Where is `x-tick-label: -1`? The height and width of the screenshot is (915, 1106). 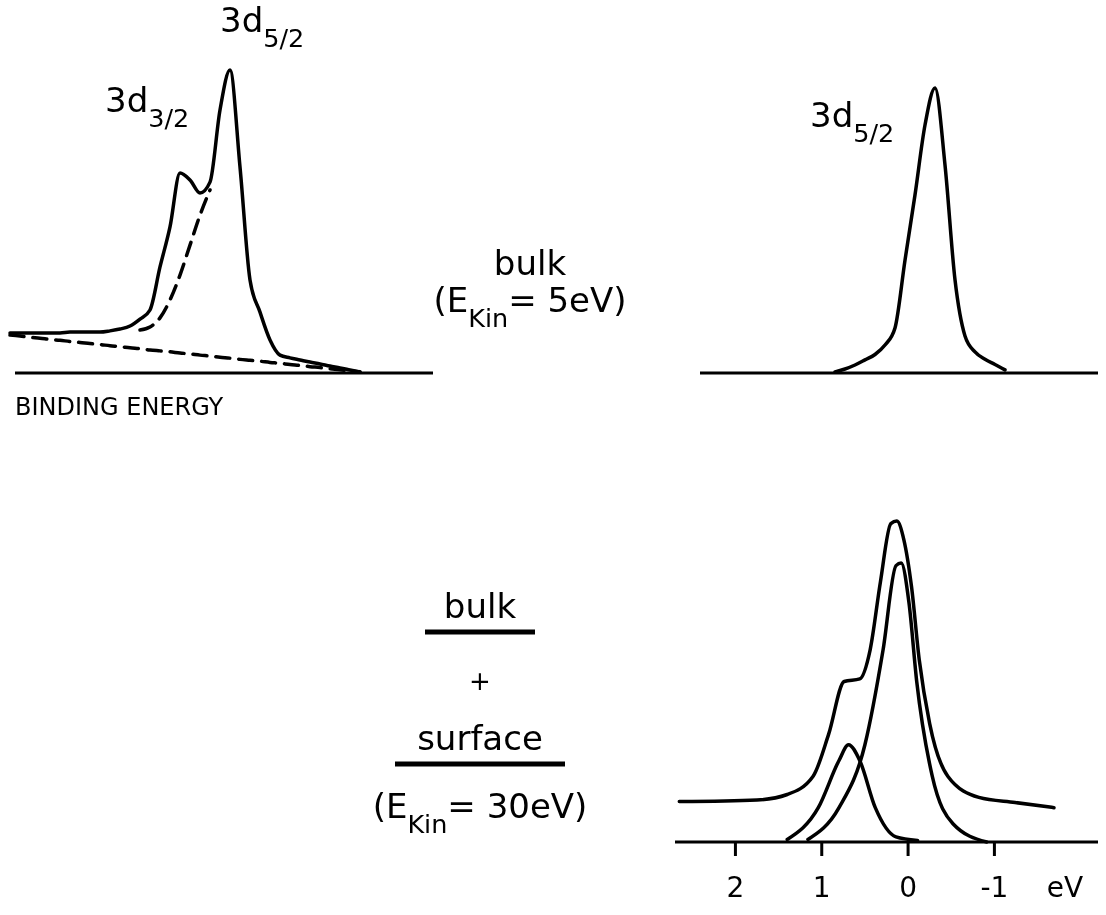 x-tick-label: -1 is located at coordinates (994, 887).